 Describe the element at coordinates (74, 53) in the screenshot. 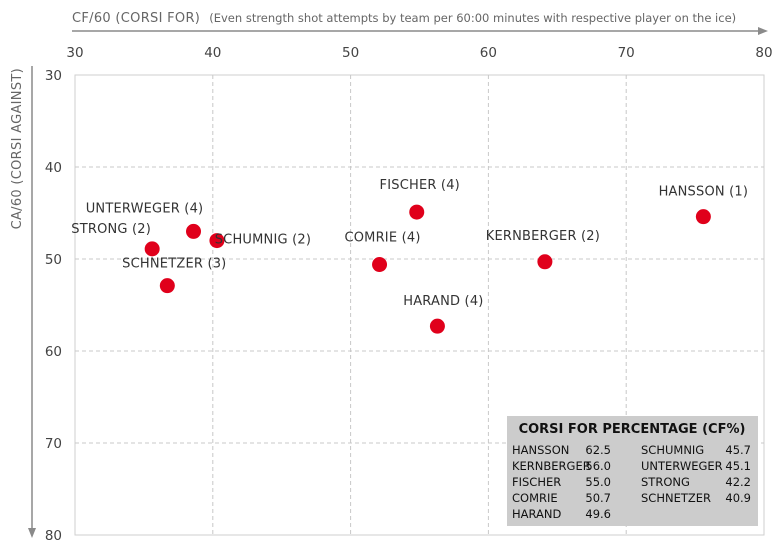

I see `x-tick-label: 30` at that location.